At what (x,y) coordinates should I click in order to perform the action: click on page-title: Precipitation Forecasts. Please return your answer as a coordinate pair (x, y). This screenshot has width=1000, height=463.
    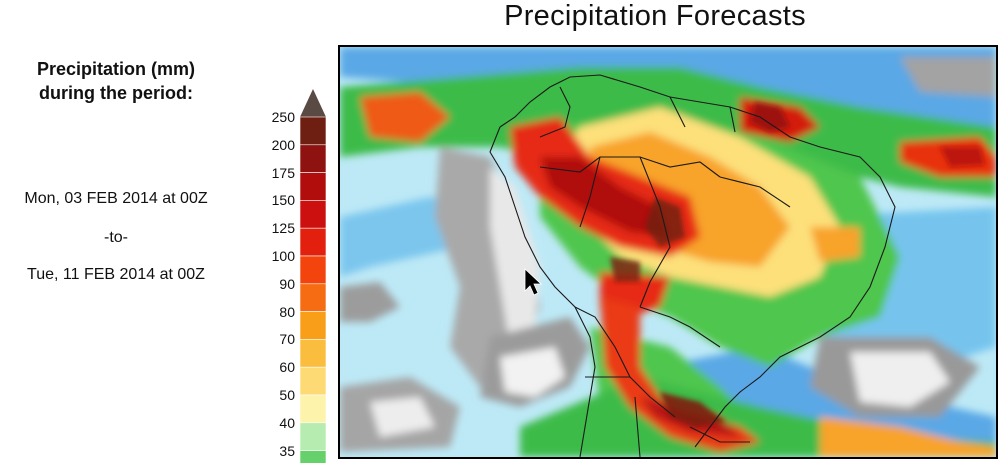
    Looking at the image, I should click on (655, 16).